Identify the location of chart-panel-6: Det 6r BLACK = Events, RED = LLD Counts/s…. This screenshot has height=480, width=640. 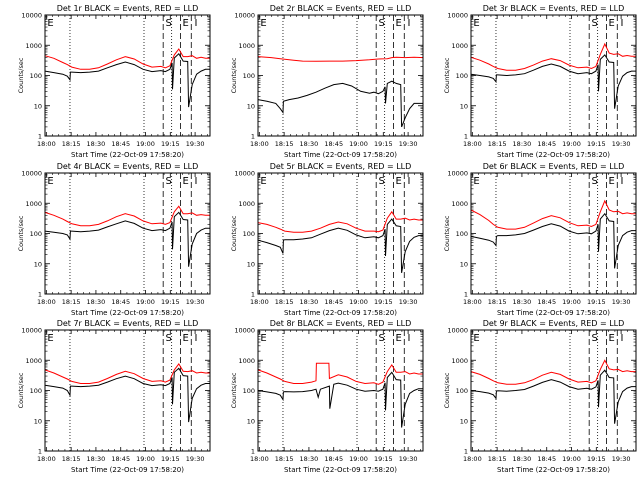
(540, 239).